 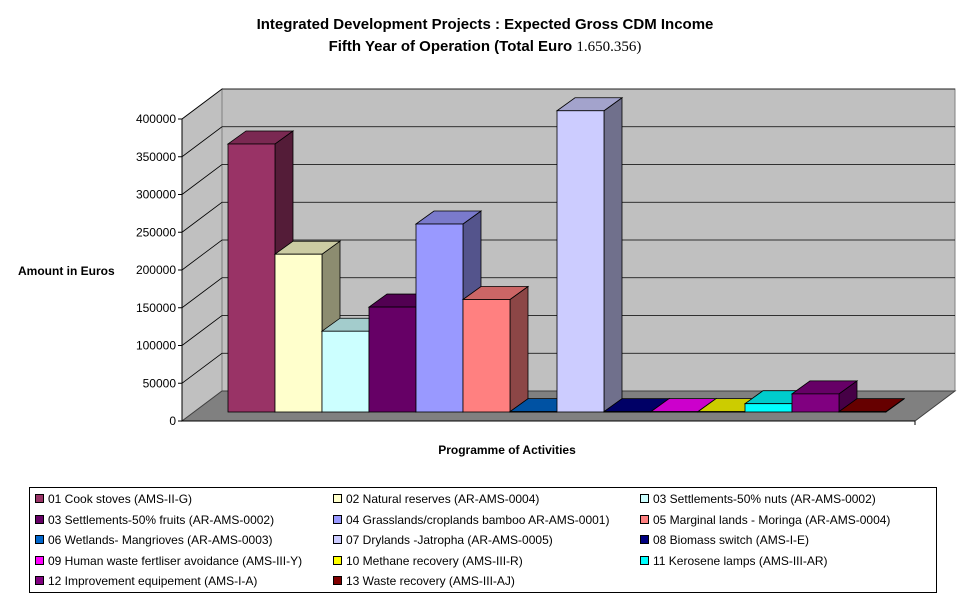 What do you see at coordinates (156, 157) in the screenshot?
I see `y-tick-label: 350000` at bounding box center [156, 157].